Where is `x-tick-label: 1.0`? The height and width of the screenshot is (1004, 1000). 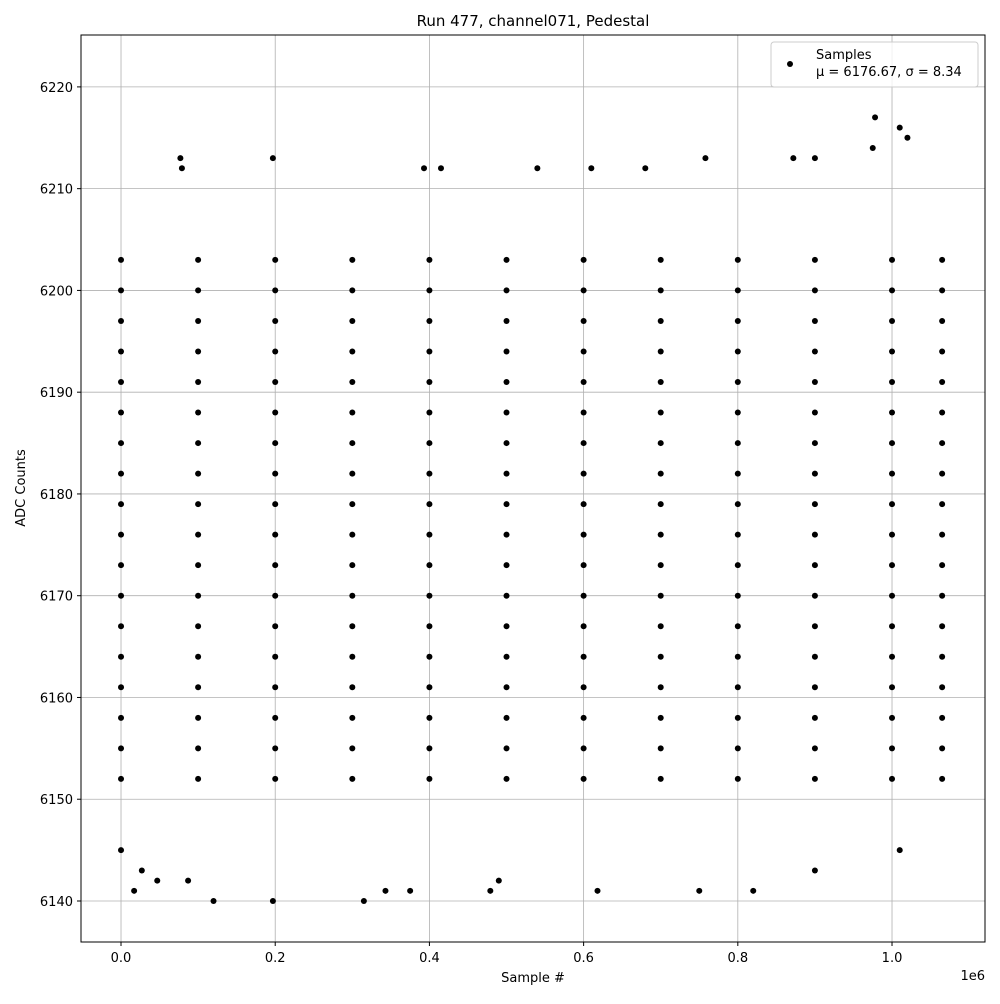
x-tick-label: 1.0 is located at coordinates (892, 958).